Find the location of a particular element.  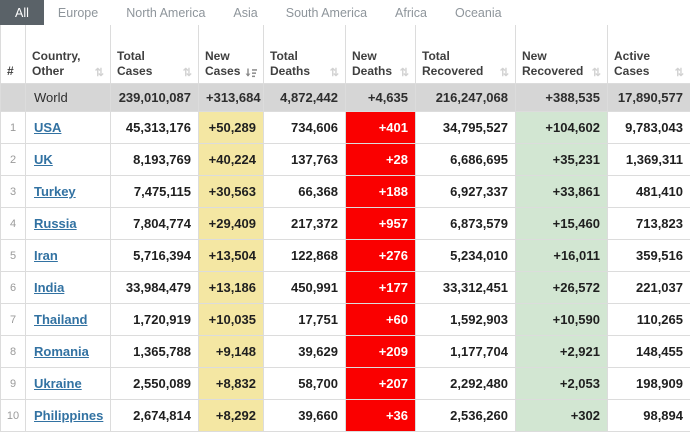

cell-country: Turkey is located at coordinates (68, 191).